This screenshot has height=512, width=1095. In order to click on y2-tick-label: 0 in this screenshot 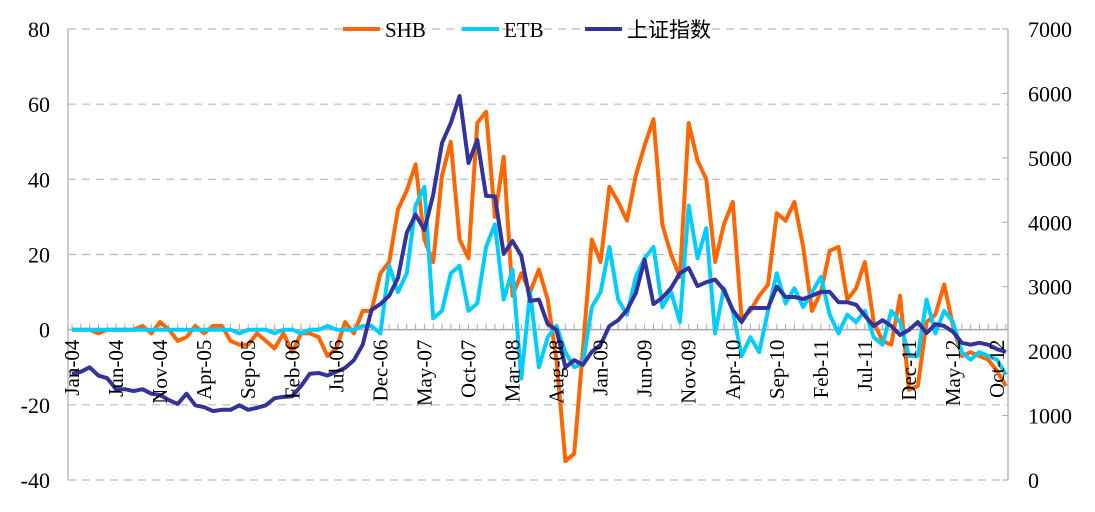, I will do `click(1033, 480)`.